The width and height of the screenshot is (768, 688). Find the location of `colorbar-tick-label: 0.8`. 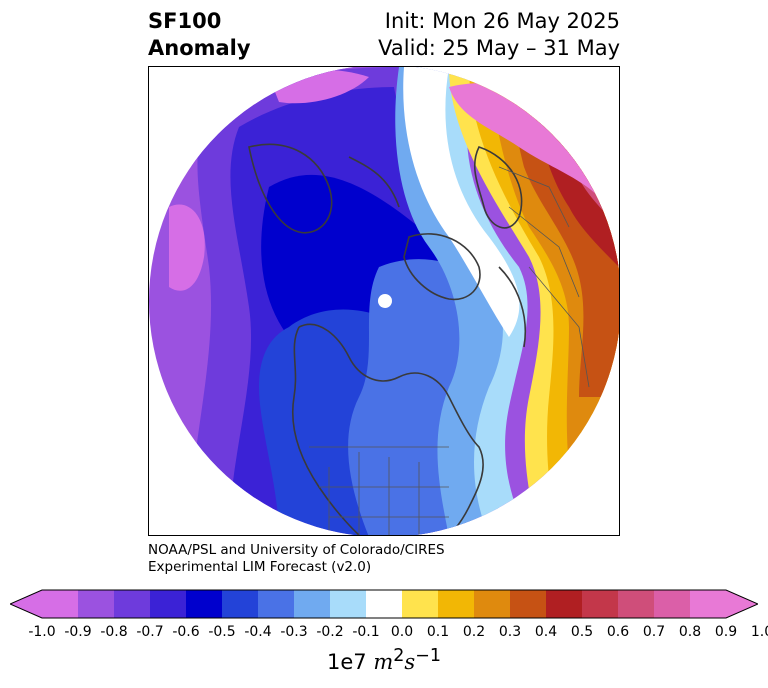

colorbar-tick-label: 0.8 is located at coordinates (690, 632).